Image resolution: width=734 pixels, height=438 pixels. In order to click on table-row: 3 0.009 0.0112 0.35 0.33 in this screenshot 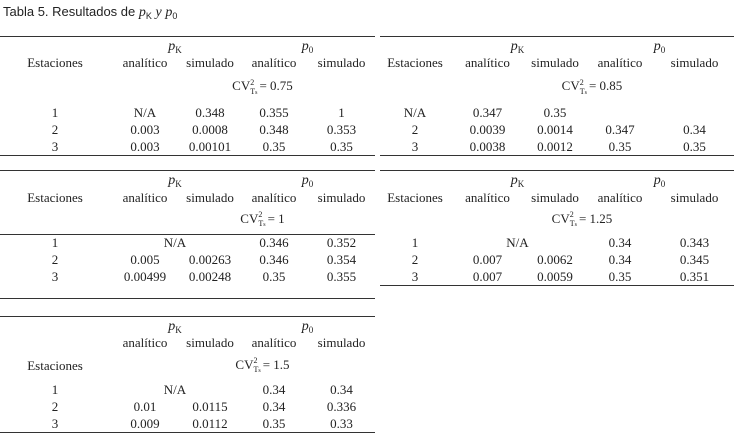, I will do `click(187, 423)`.